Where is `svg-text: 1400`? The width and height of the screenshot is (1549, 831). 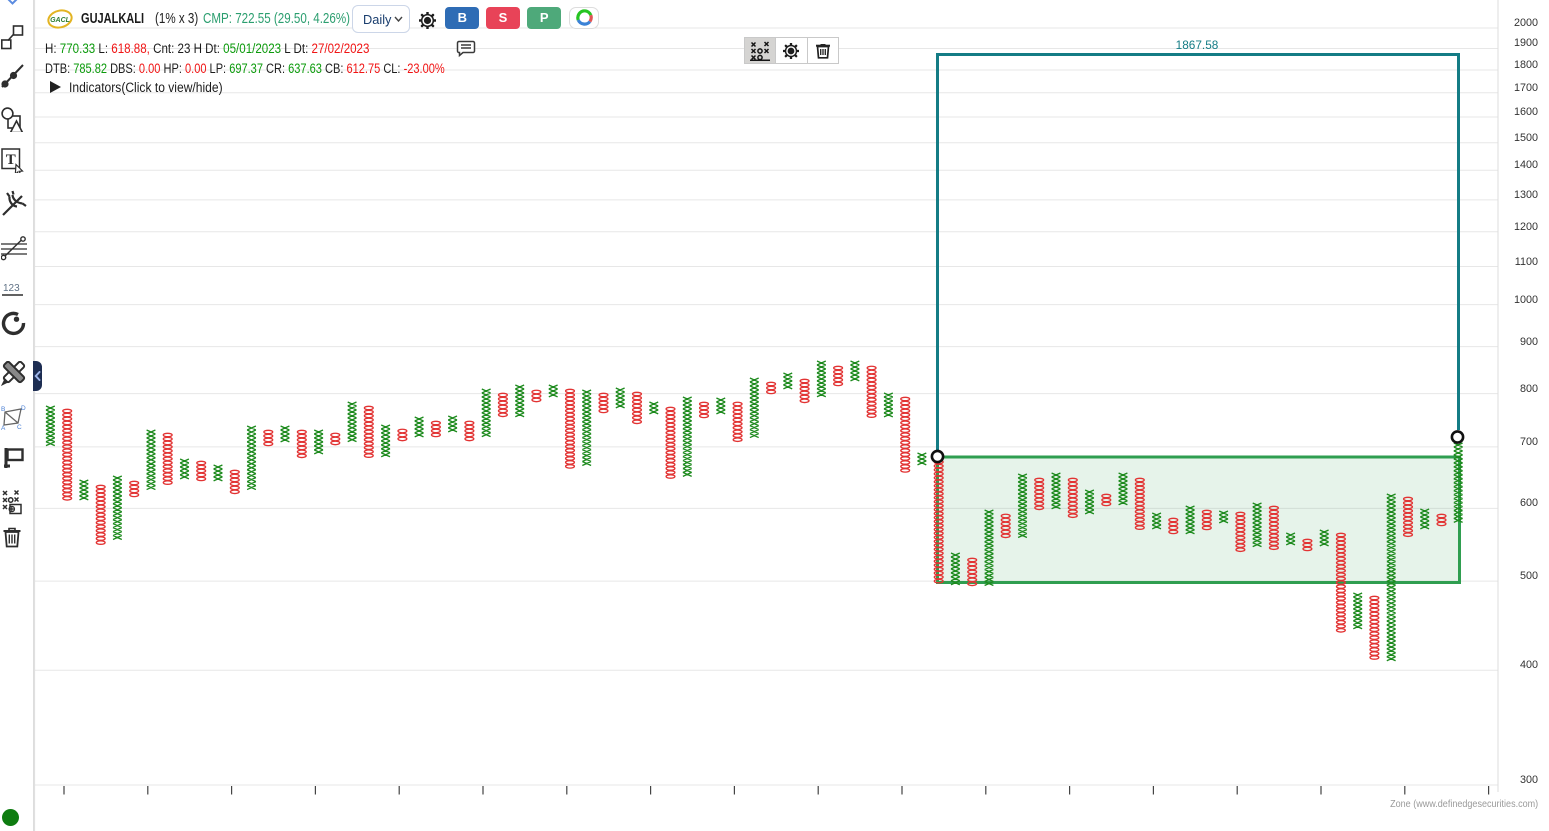 svg-text: 1400 is located at coordinates (1526, 165).